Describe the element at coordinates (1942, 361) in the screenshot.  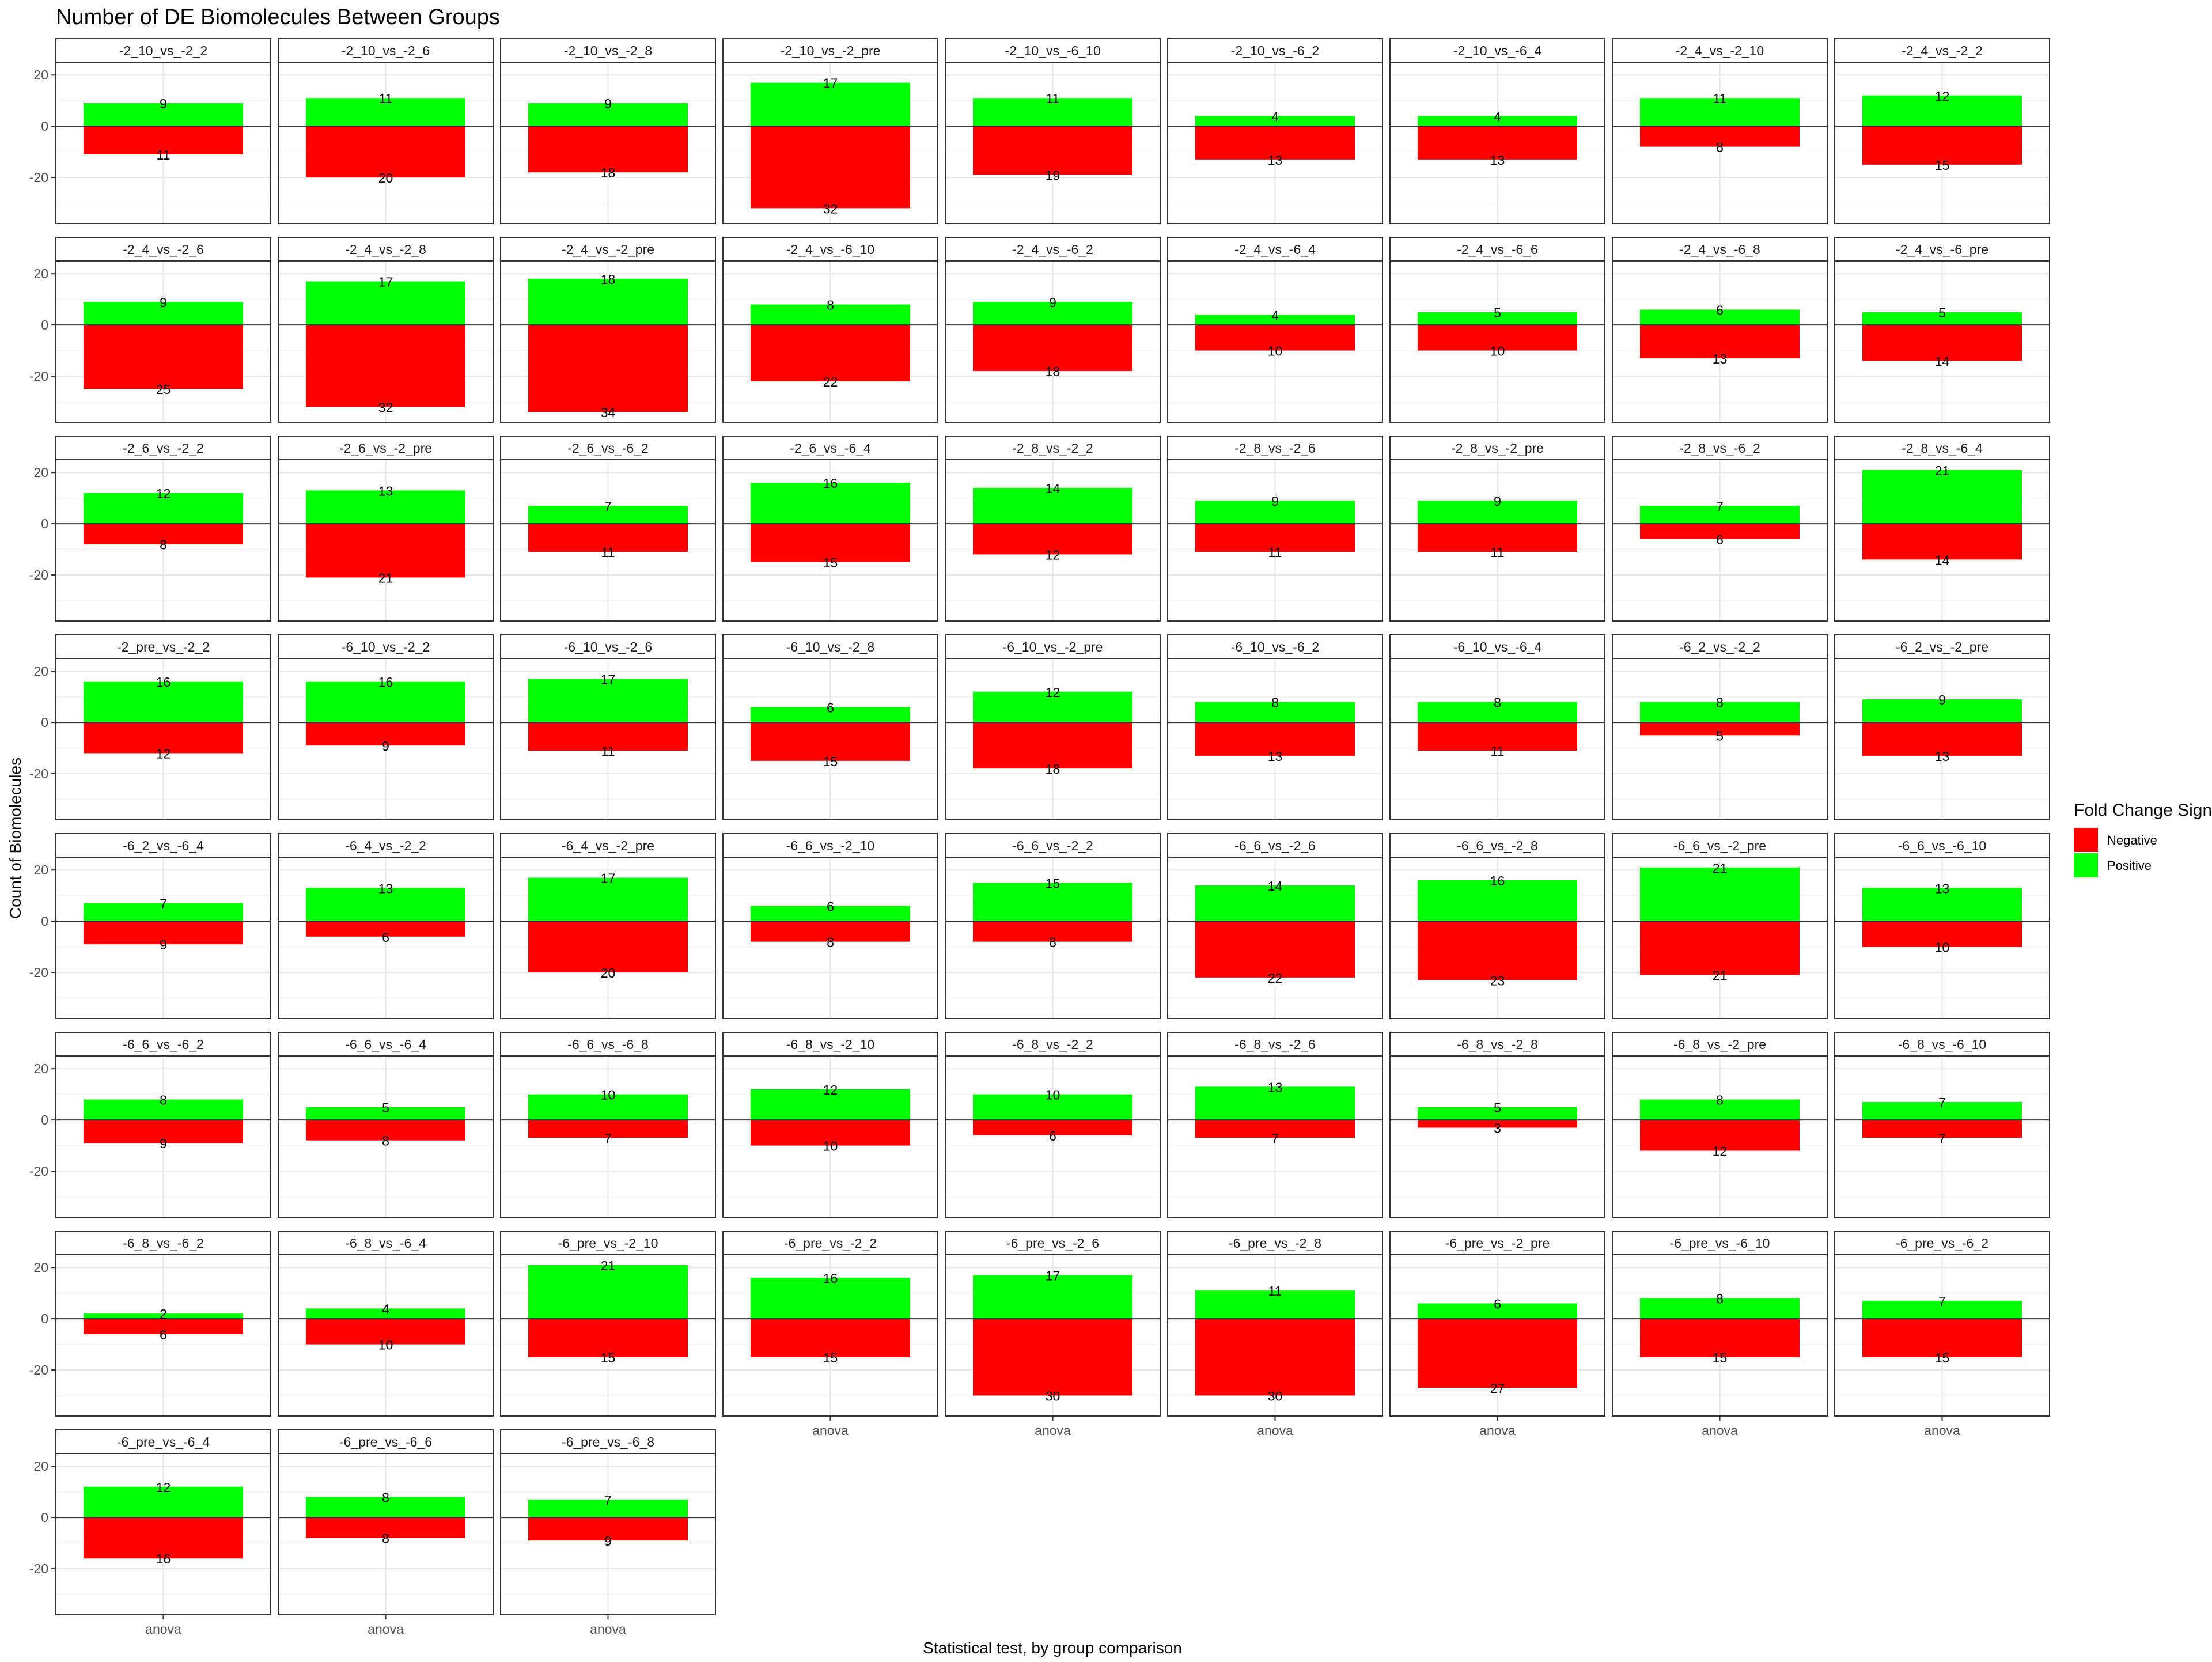
I see `data-label-negative: 14` at that location.